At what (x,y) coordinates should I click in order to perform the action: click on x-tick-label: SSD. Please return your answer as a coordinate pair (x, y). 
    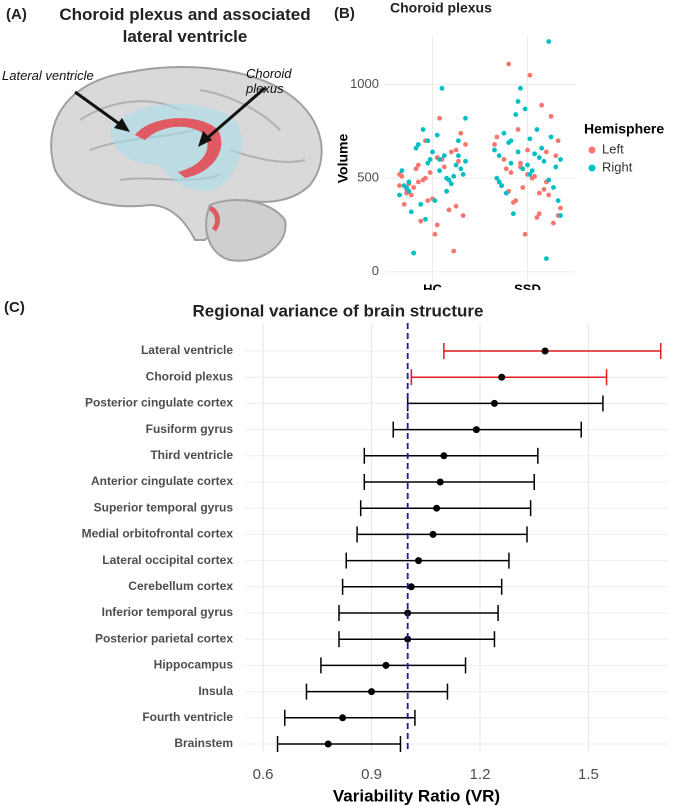
    Looking at the image, I should click on (527, 285).